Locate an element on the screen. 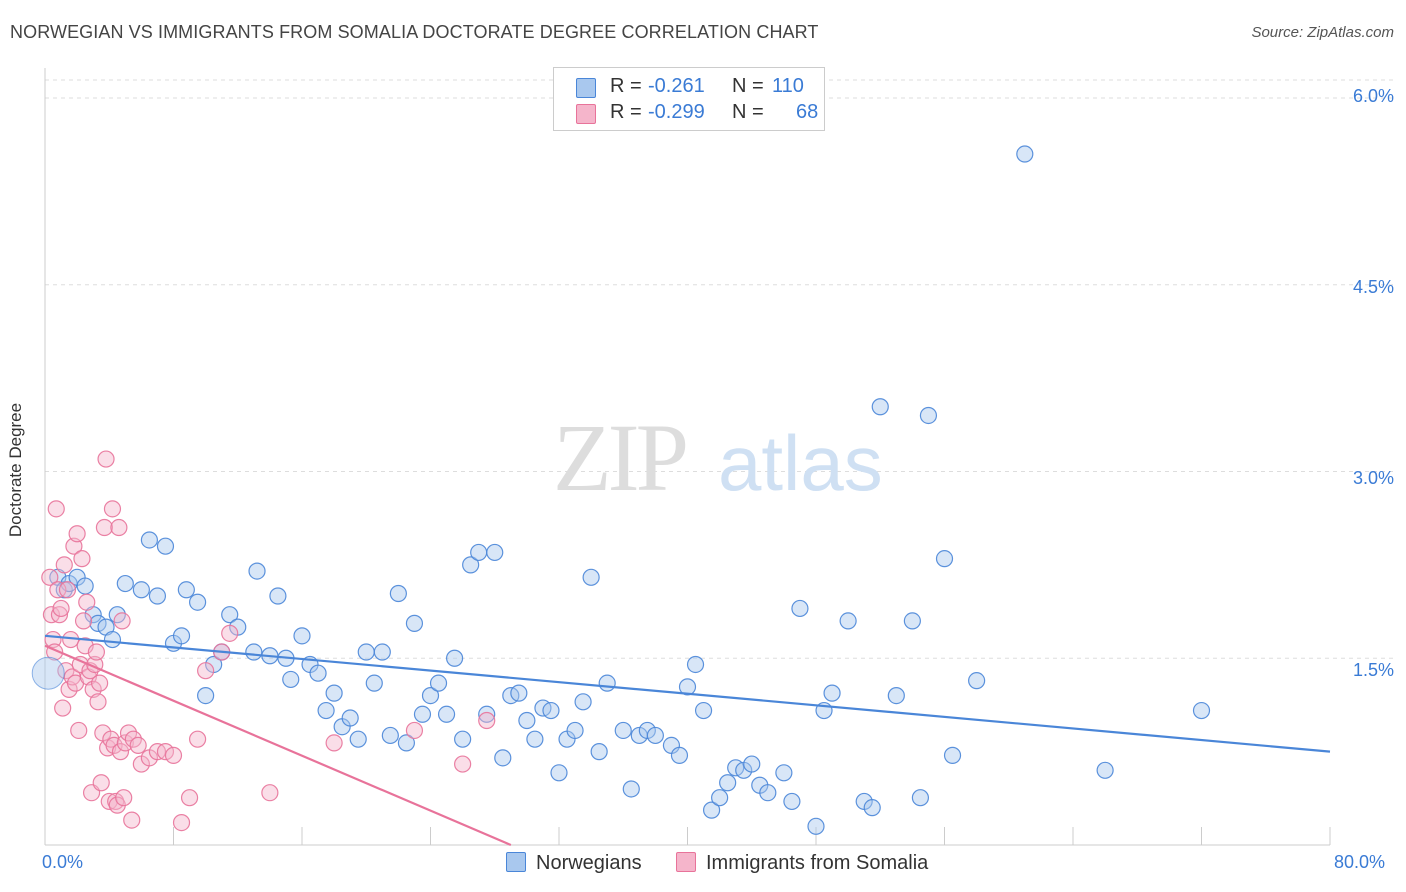  y-tick-label: 3.0% is located at coordinates (1373, 478).